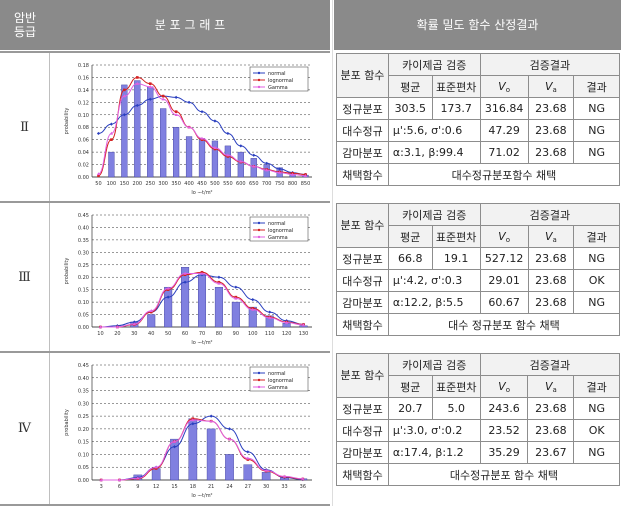 The width and height of the screenshot is (625, 510). What do you see at coordinates (83, 91) in the screenshot?
I see `y-tick-label: 0.14` at bounding box center [83, 91].